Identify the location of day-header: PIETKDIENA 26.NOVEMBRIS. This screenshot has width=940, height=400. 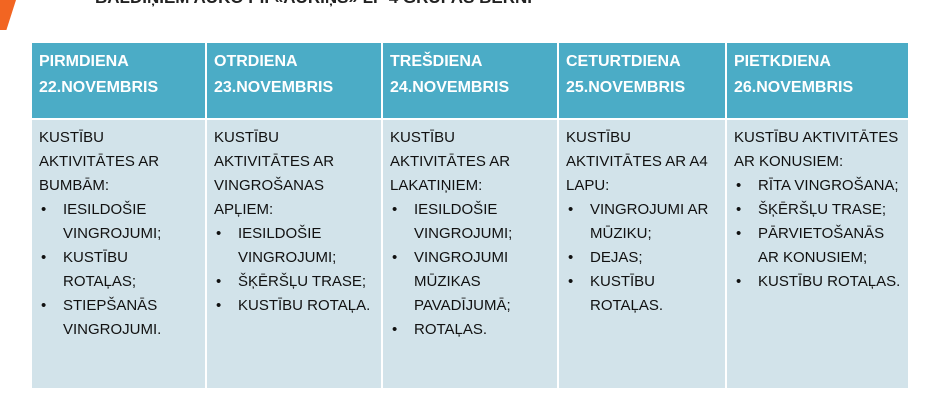
(817, 80).